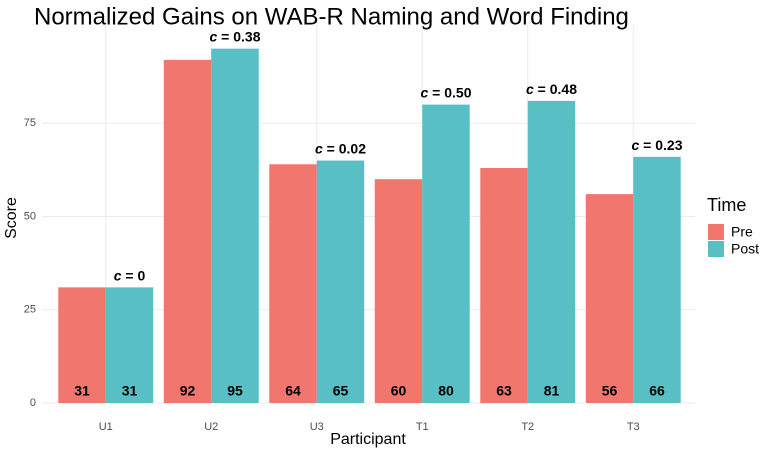 The height and width of the screenshot is (461, 767). Describe the element at coordinates (504, 391) in the screenshot. I see `value-label: 63` at that location.